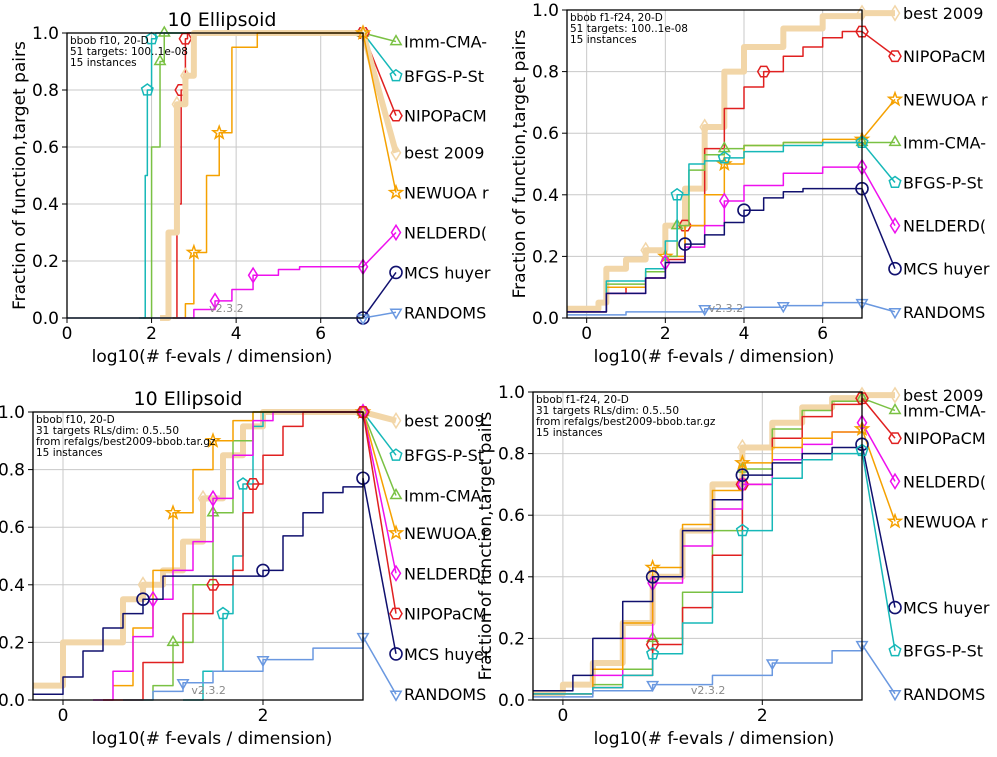  Describe the element at coordinates (629, 29) in the screenshot. I see `info-line: 51 targets: 100..1e-08` at that location.